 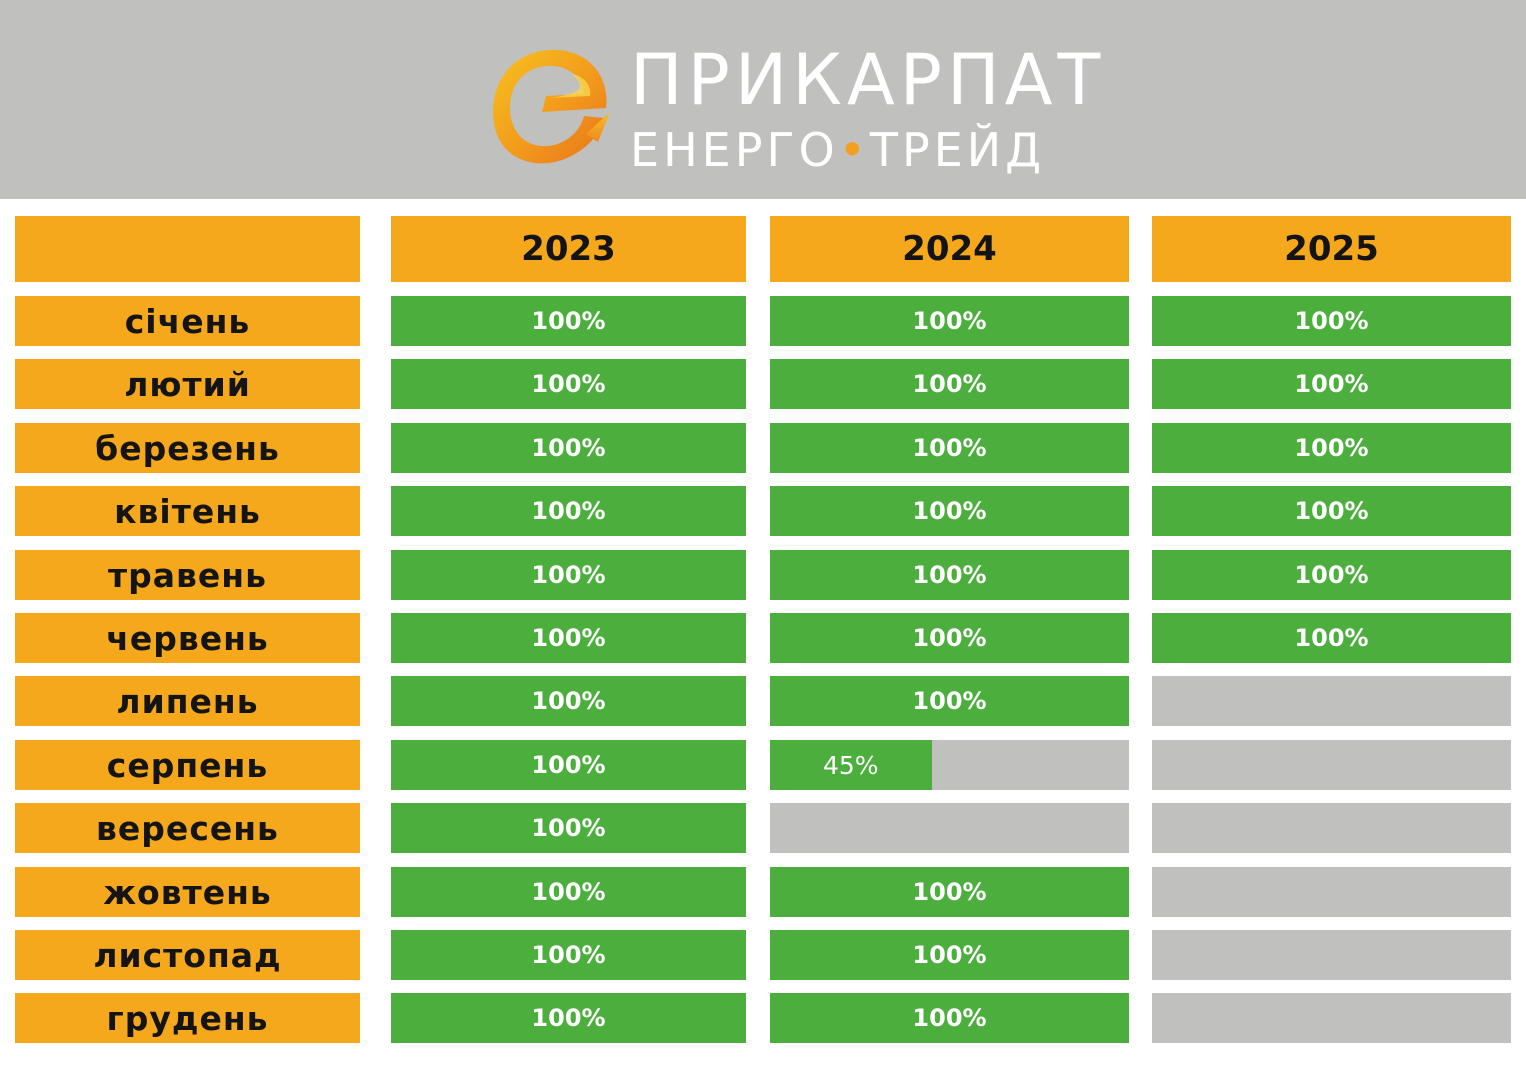 What do you see at coordinates (187, 249) in the screenshot?
I see `table-corner-cell` at bounding box center [187, 249].